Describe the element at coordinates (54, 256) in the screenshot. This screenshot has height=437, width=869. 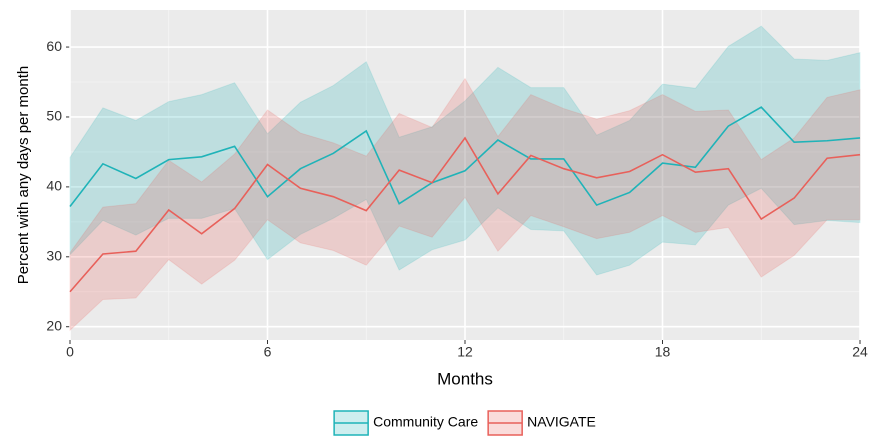
I see `y-tick-label: 30` at that location.